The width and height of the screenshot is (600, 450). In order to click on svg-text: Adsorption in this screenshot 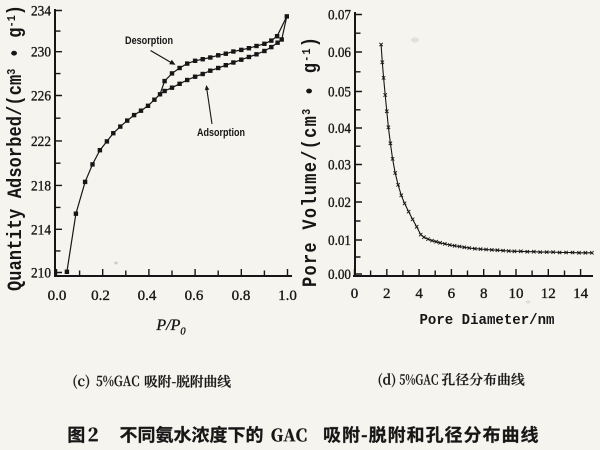, I will do `click(221, 133)`.